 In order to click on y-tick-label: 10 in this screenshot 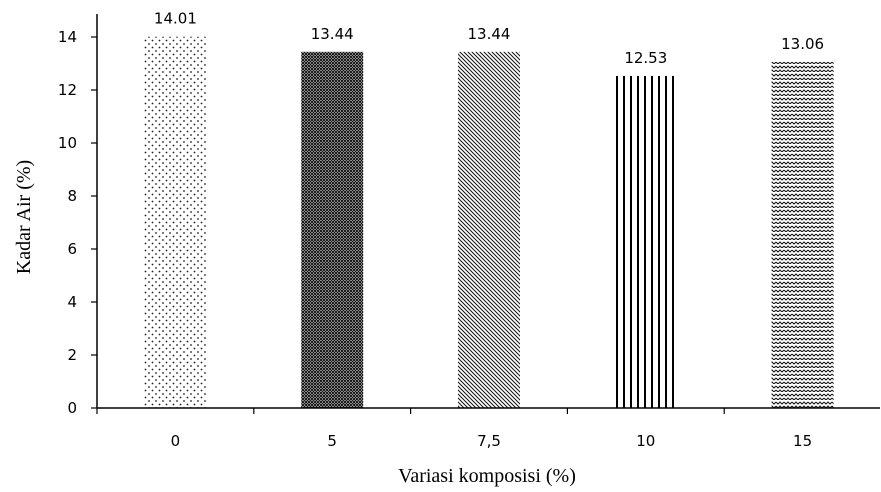, I will do `click(67, 143)`.